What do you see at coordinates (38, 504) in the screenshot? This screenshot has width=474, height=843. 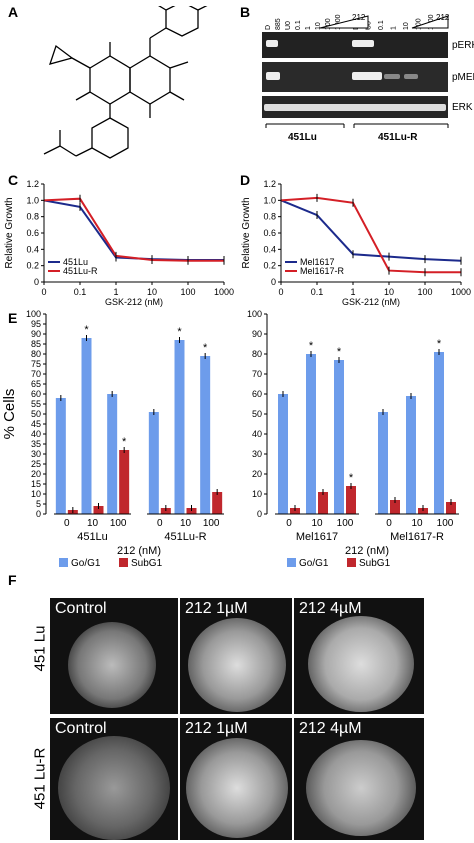 I see `y-tick-label: 5` at bounding box center [38, 504].